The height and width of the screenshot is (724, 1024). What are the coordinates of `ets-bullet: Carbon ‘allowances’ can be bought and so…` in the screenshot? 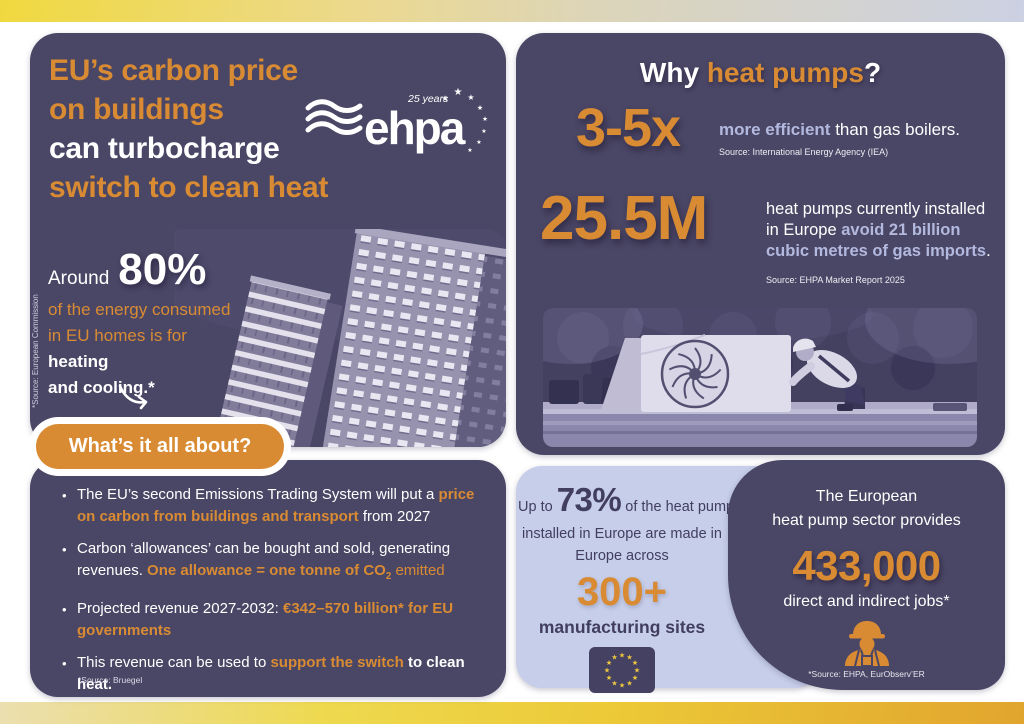 It's located at (277, 562).